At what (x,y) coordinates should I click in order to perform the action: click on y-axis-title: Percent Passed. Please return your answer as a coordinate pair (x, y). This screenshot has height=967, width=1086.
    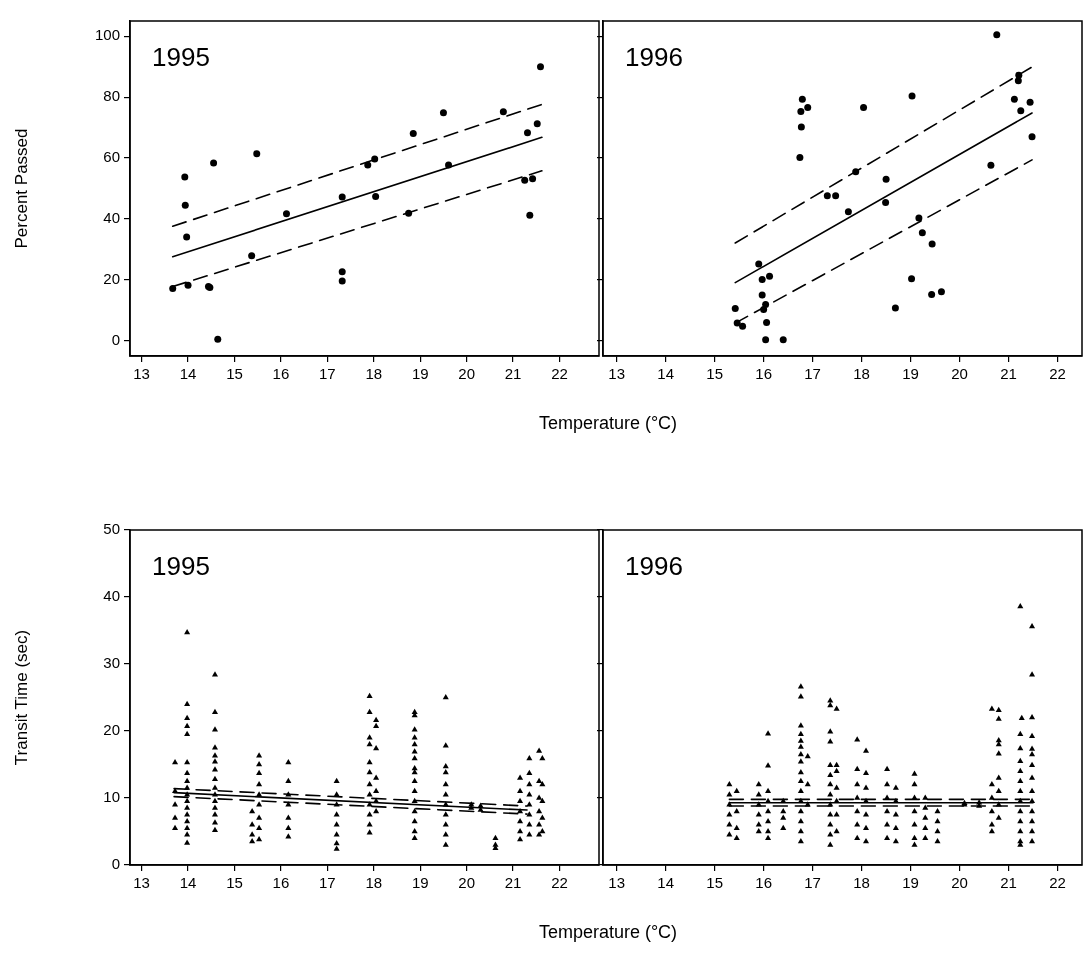
    Looking at the image, I should click on (21, 188).